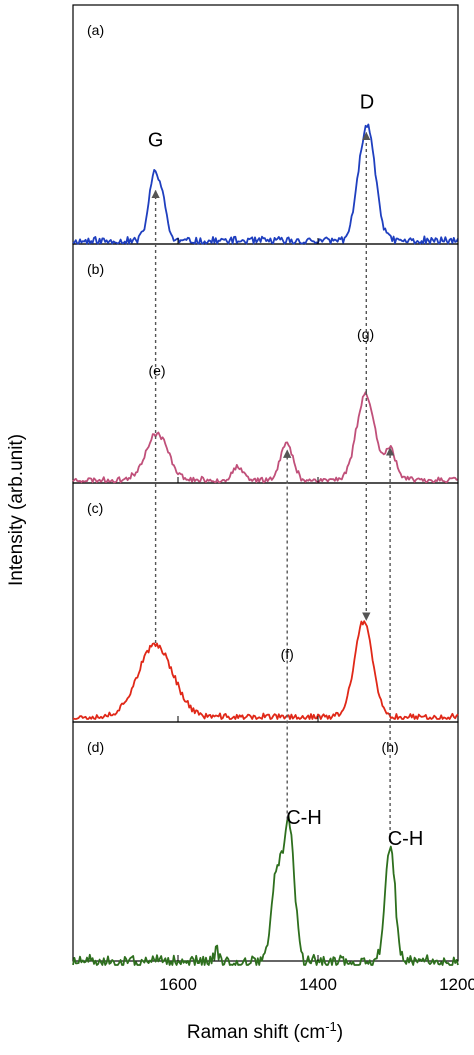 The width and height of the screenshot is (474, 1055). I want to click on x-tick-label-1600: 1600, so click(178, 984).